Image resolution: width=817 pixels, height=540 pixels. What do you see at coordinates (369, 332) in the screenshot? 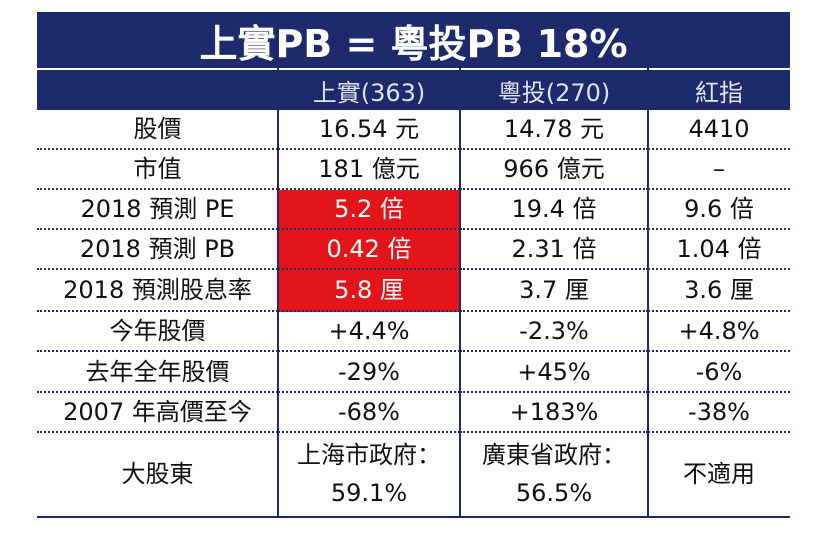
I see `table-cell: +4.4%` at bounding box center [369, 332].